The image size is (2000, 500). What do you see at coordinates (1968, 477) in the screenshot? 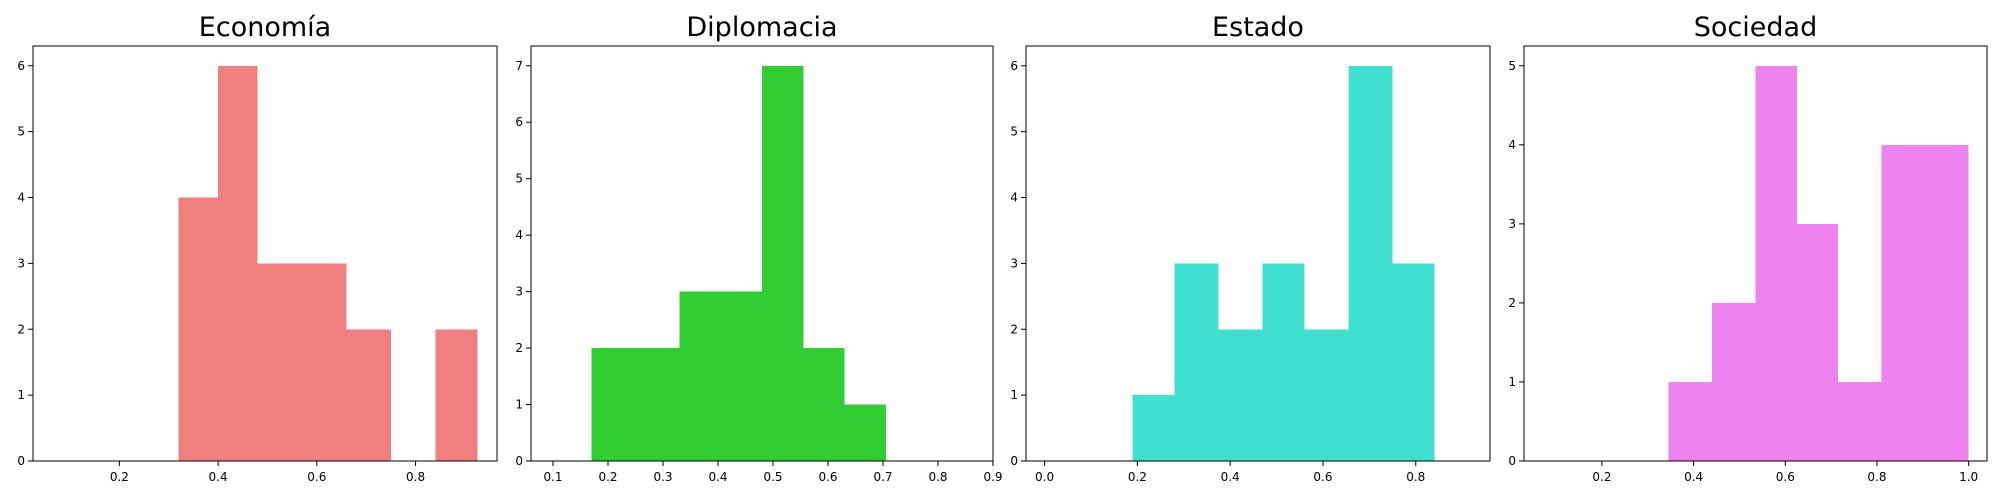
I see `x-tick-label: 1.0` at bounding box center [1968, 477].